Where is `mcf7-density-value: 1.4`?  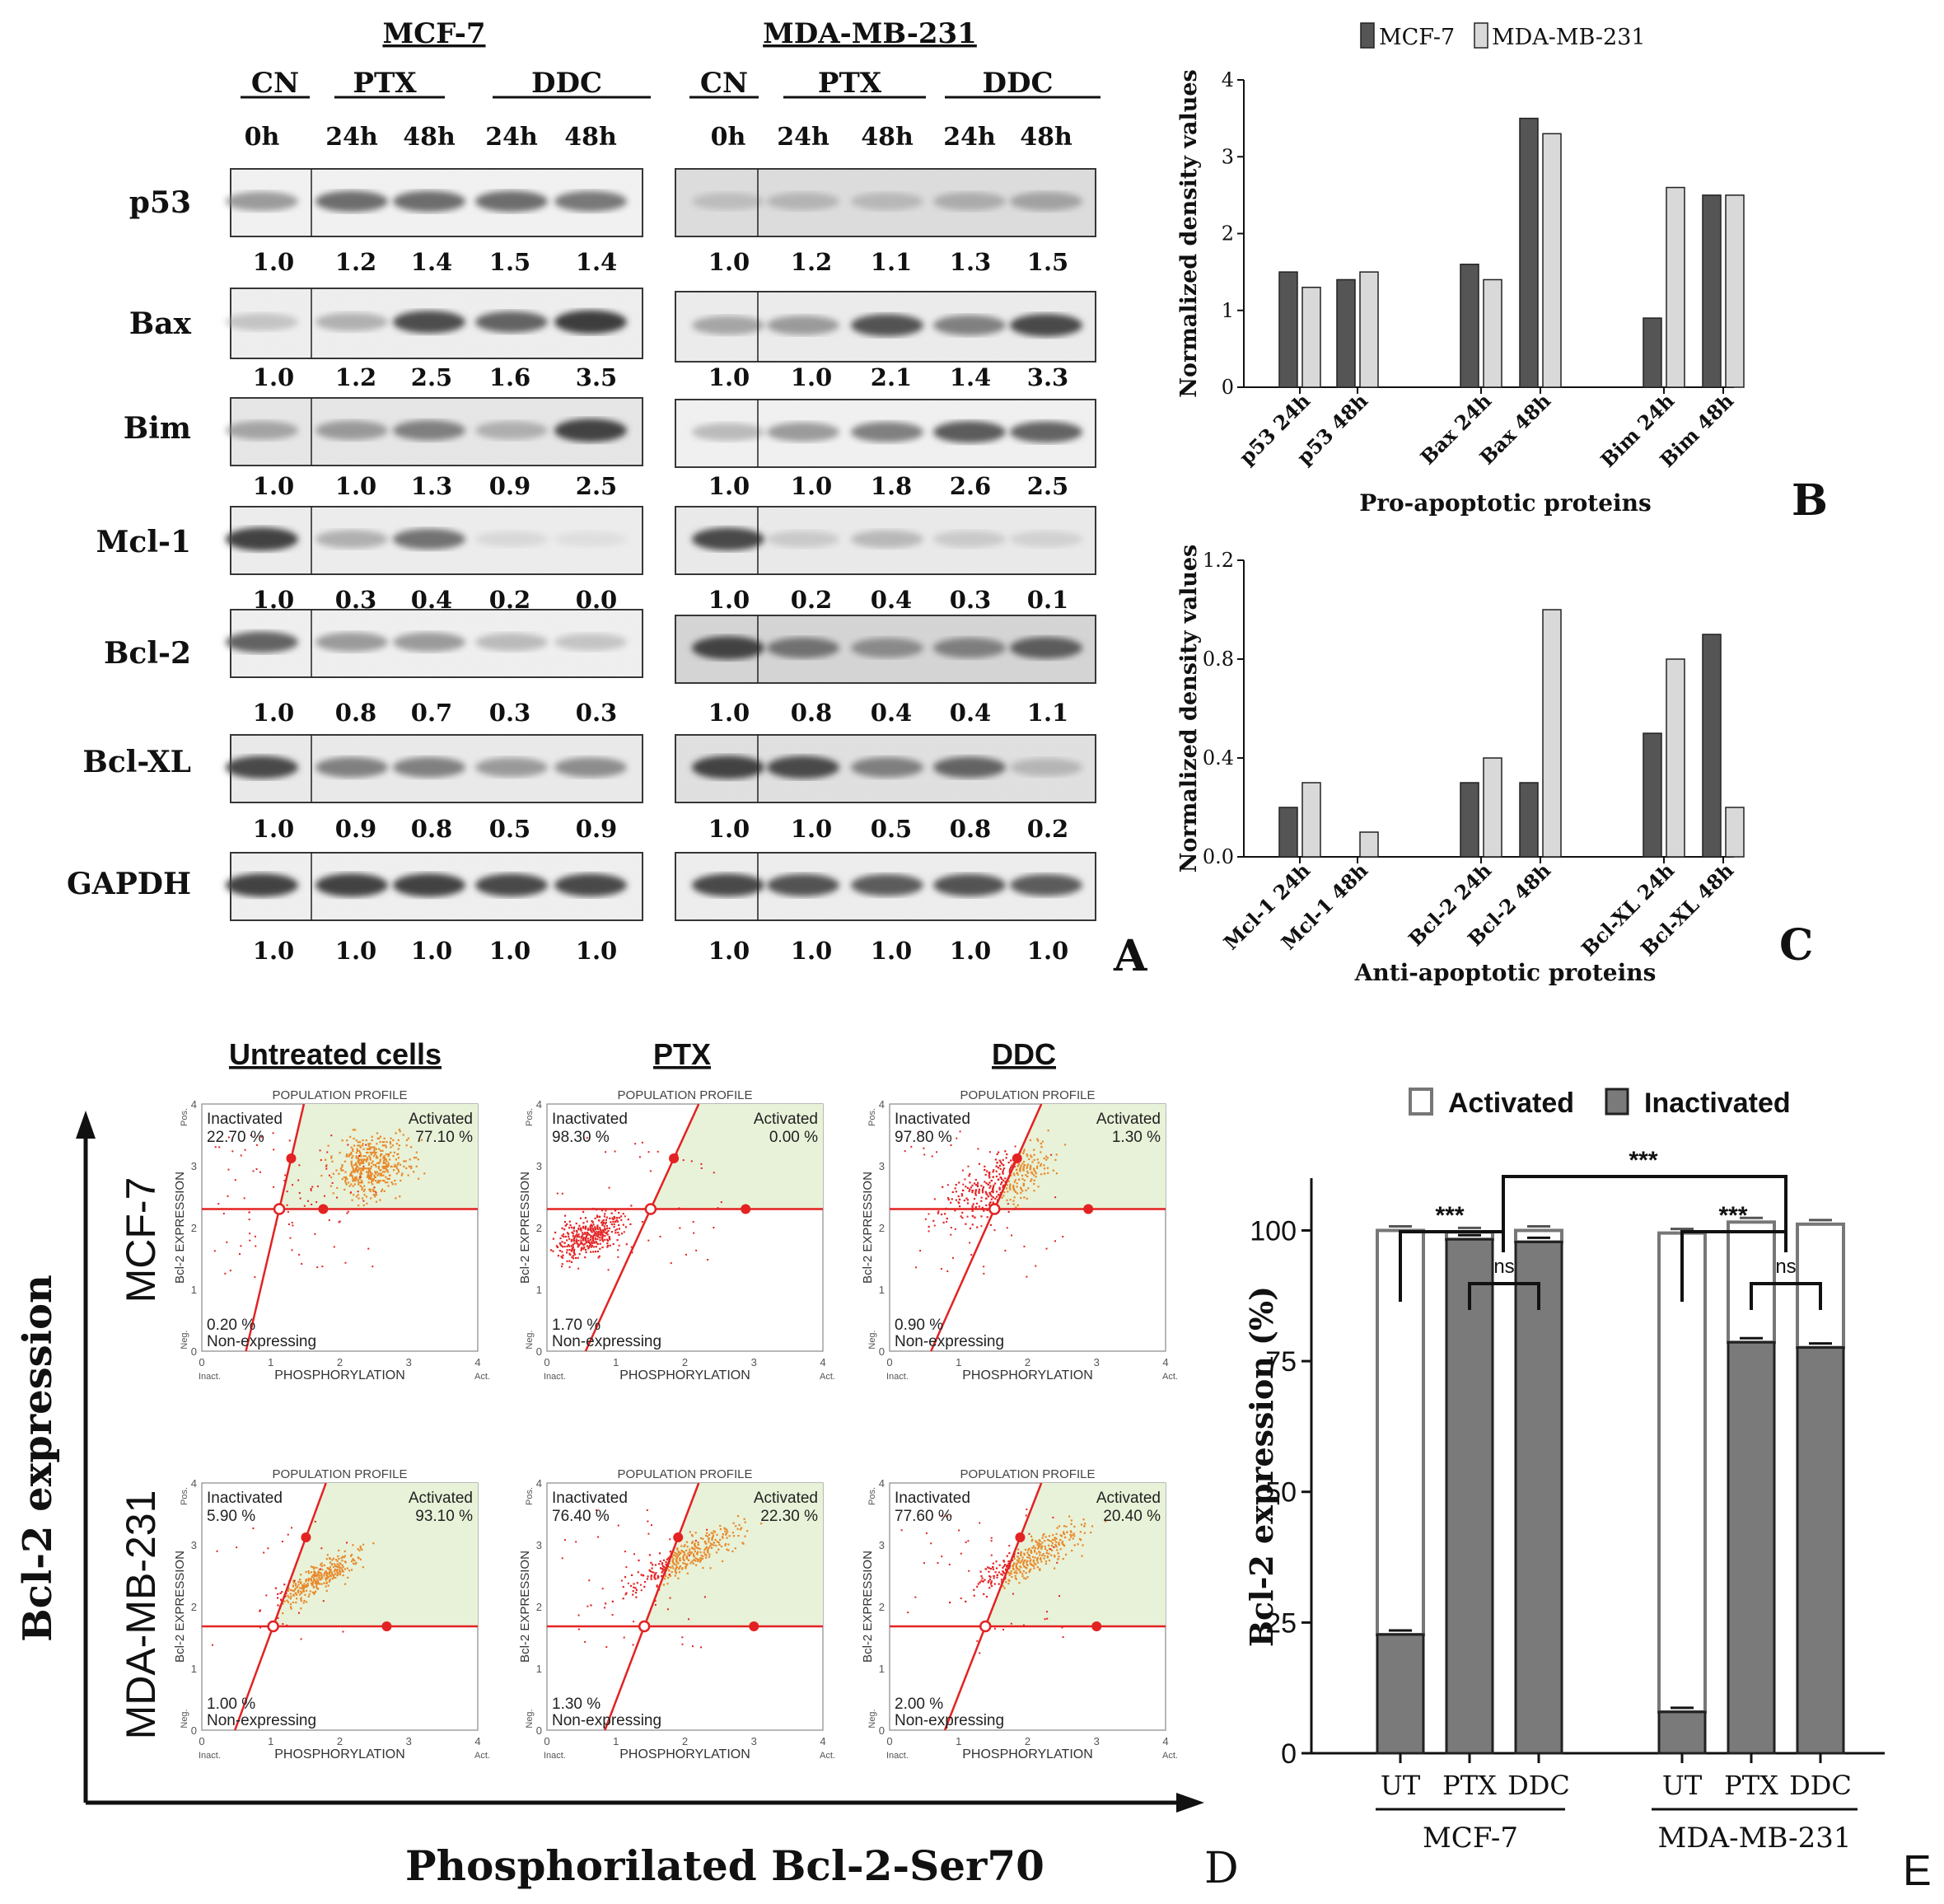 mcf7-density-value: 1.4 is located at coordinates (596, 262).